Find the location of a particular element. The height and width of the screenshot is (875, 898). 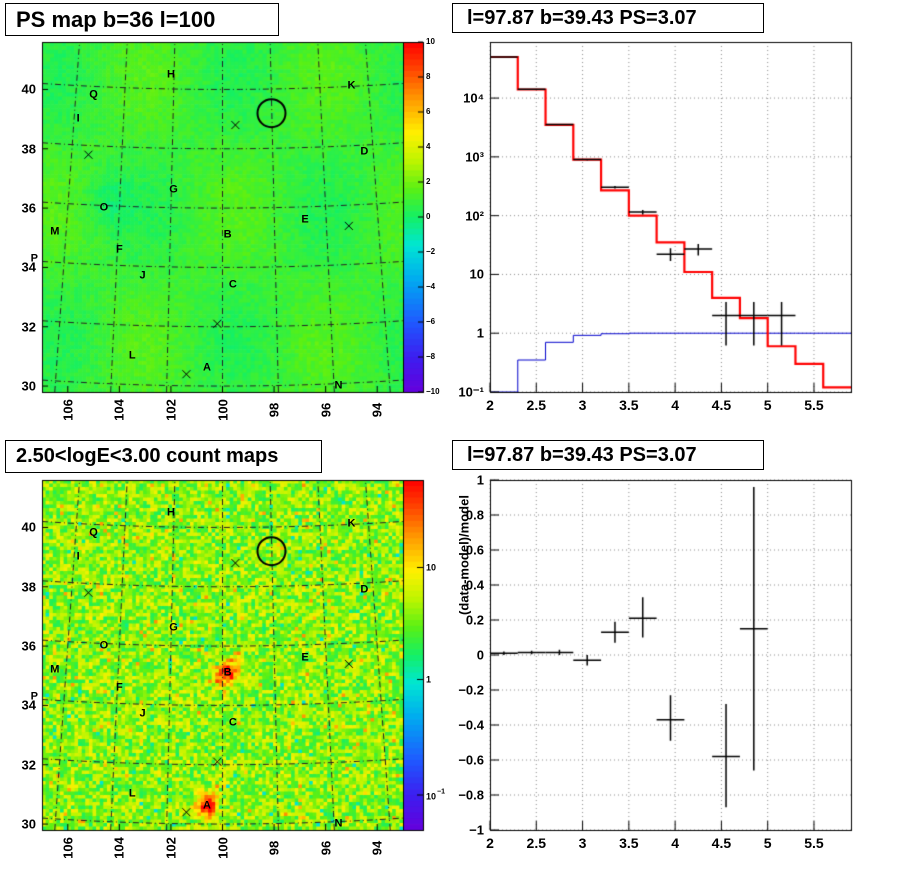

lat-tick-label: 38 is located at coordinates (28, 587).